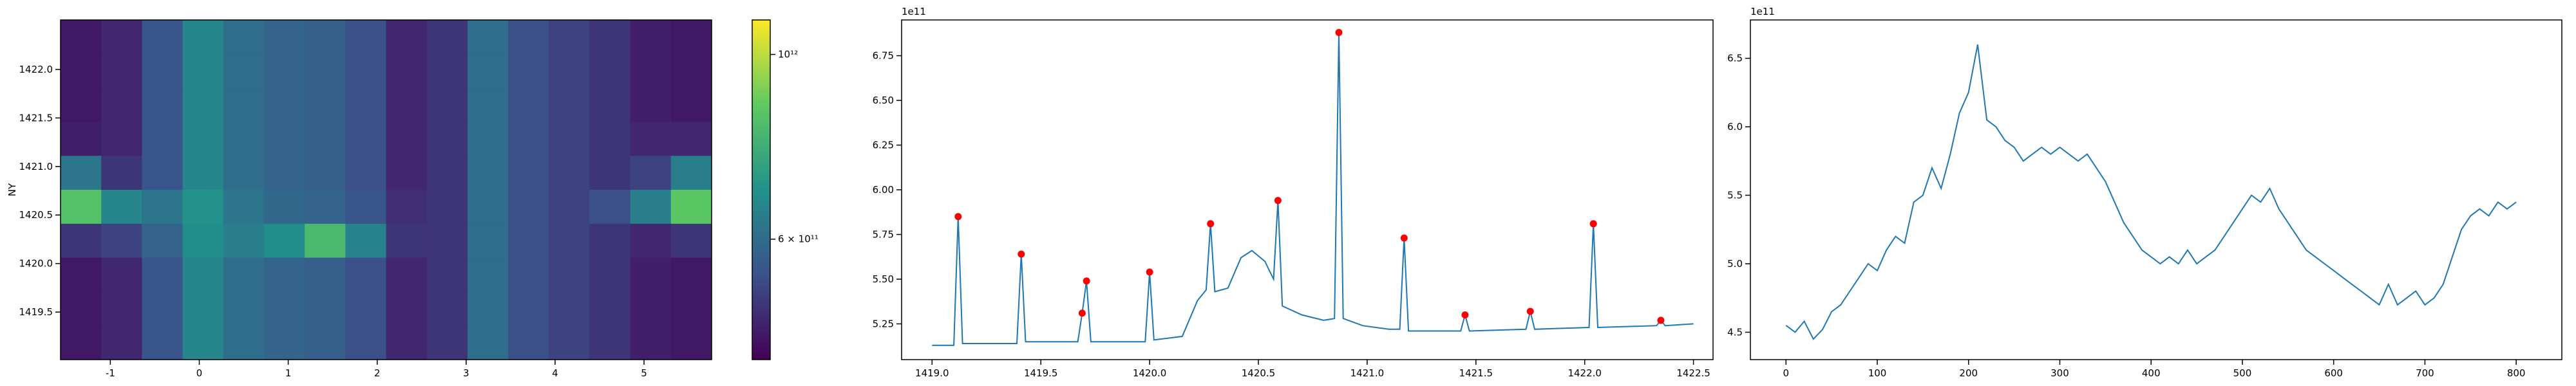 The width and height of the screenshot is (2576, 386). What do you see at coordinates (466, 373) in the screenshot?
I see `x-tick-label: 3` at bounding box center [466, 373].